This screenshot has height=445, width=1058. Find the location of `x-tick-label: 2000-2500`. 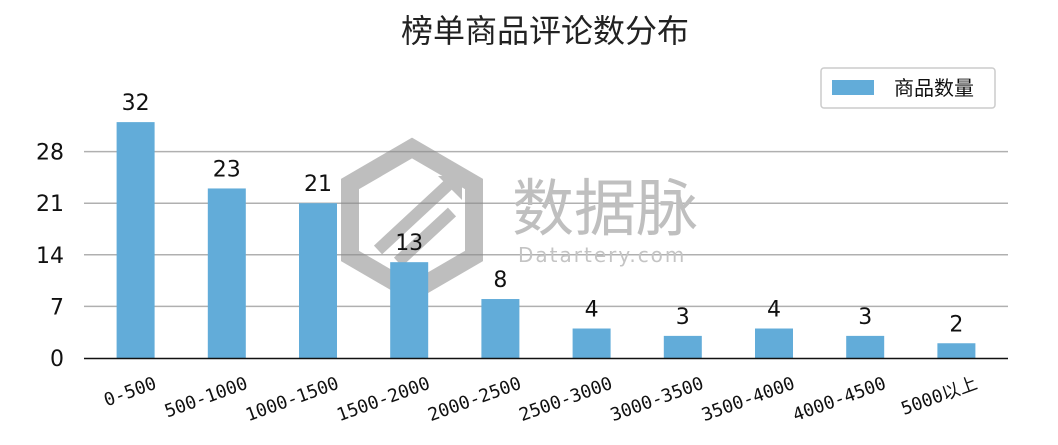

x-tick-label: 2000-2500 is located at coordinates (474, 399).